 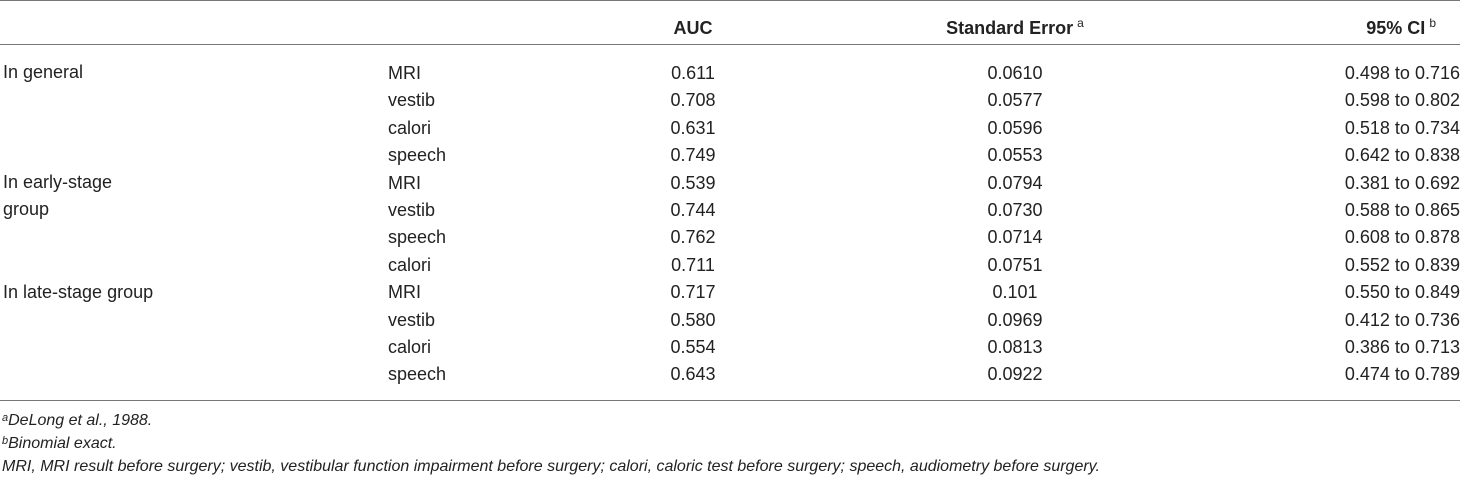 I want to click on auc-cell: 0.580, so click(x=693, y=319).